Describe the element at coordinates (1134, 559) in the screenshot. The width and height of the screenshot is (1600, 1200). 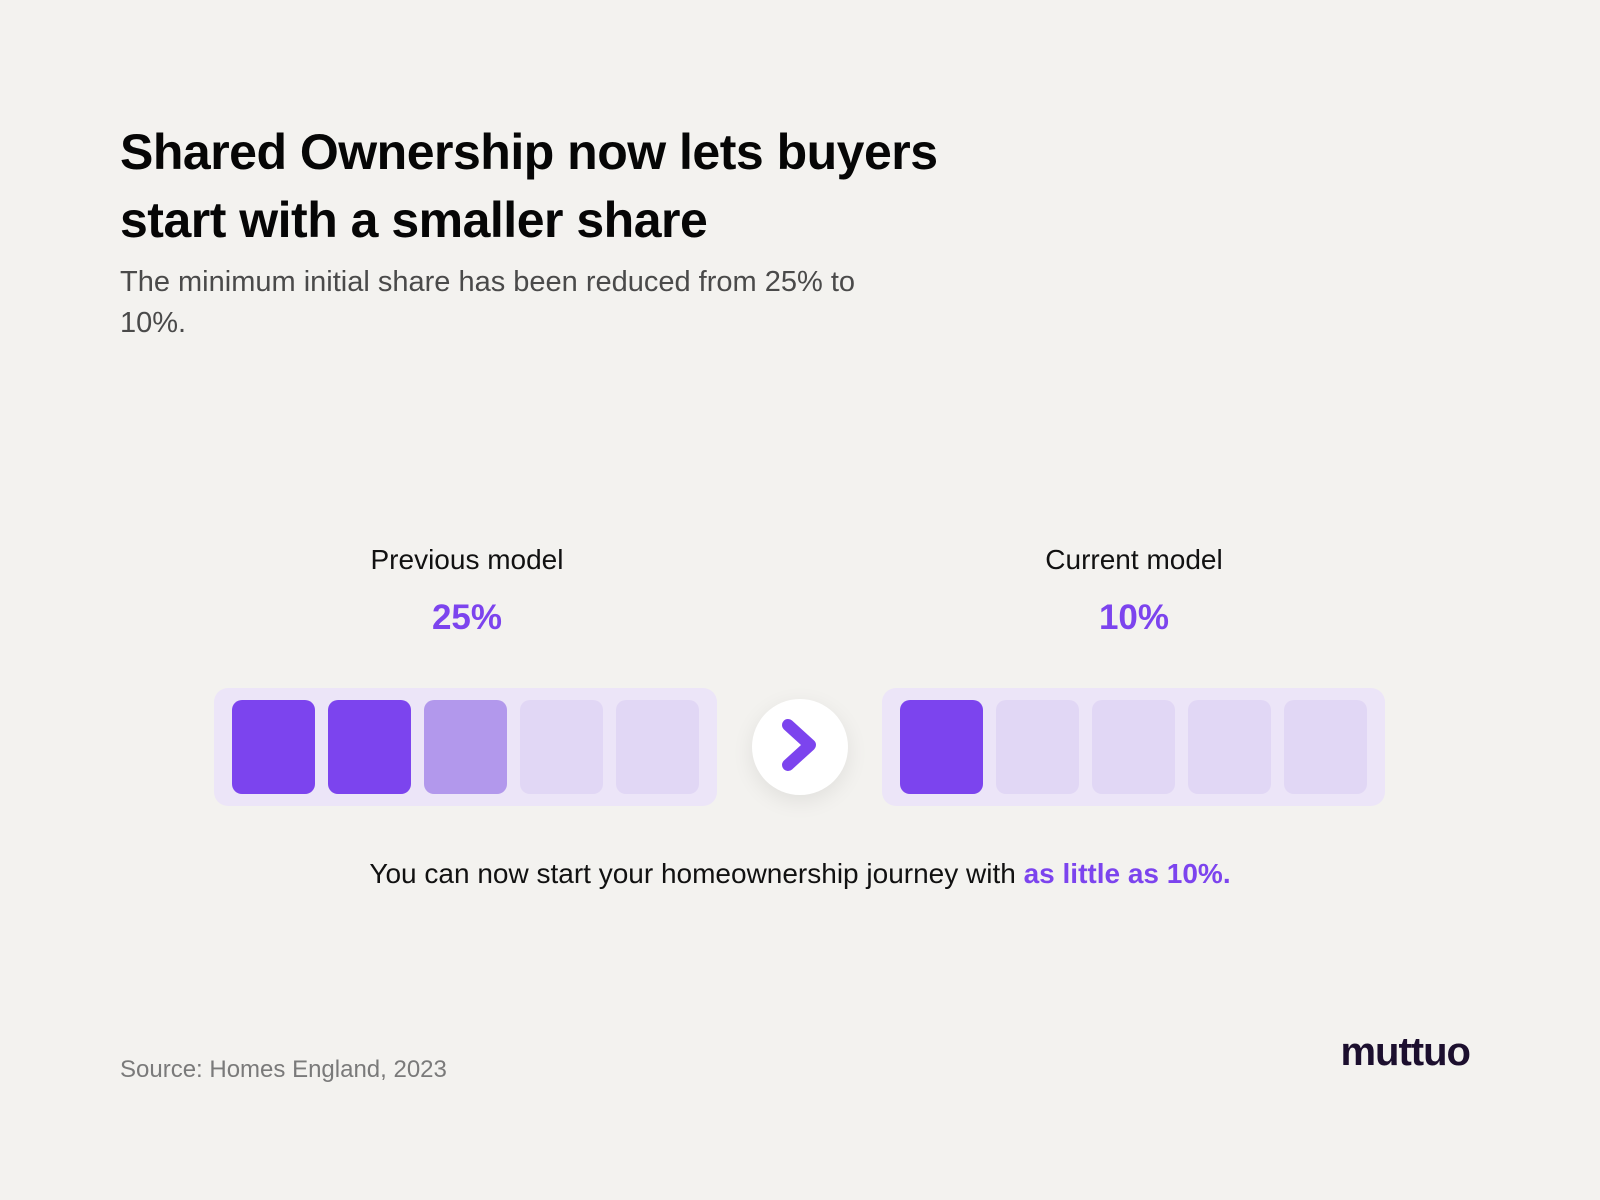
I see `current-model-label: Current model` at that location.